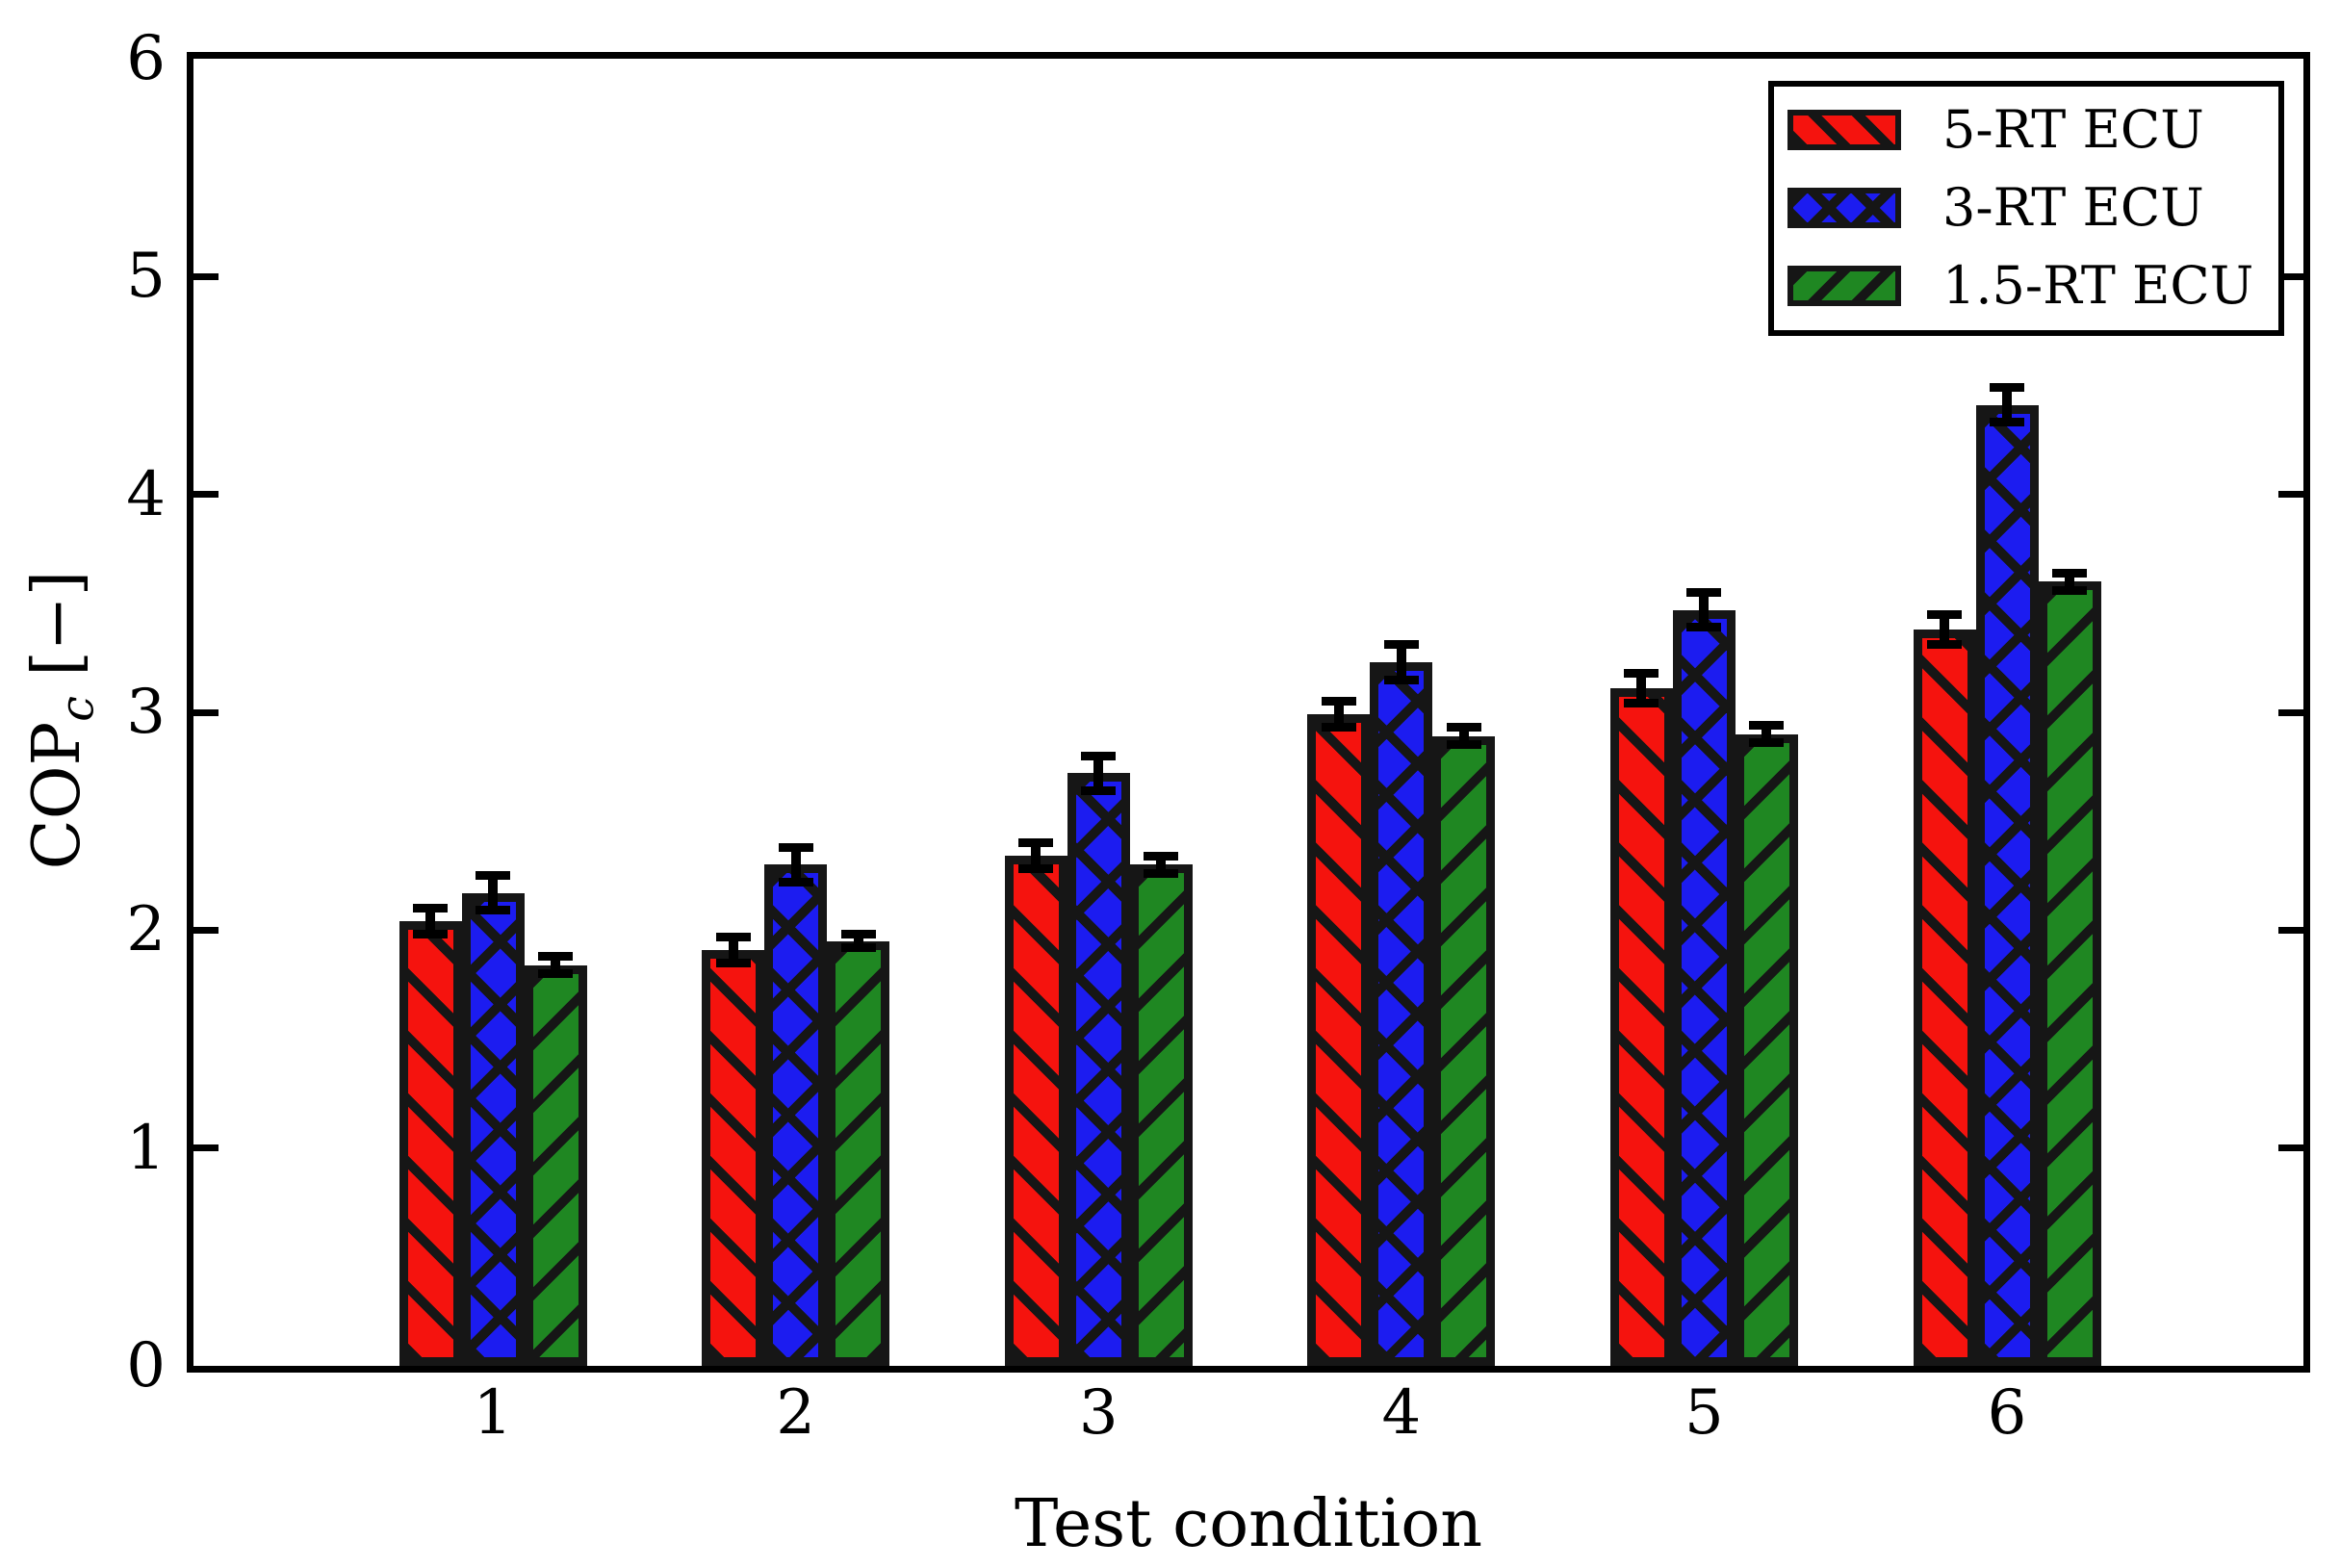 This screenshot has width=2340, height=1568. I want to click on x-tick-label-1: 1, so click(493, 1413).